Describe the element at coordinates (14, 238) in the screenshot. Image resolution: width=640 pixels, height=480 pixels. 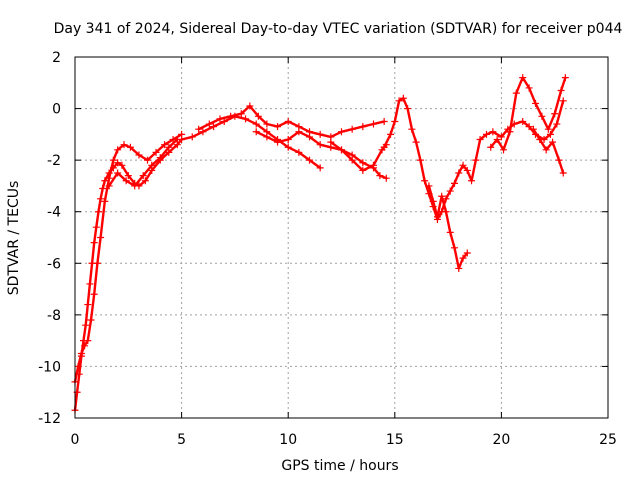
I see `y-axis-label: SDTVAR / TECUs` at that location.